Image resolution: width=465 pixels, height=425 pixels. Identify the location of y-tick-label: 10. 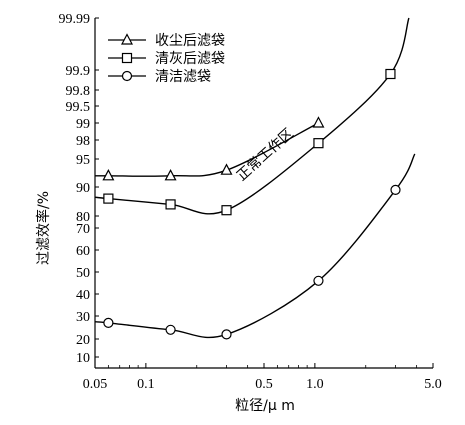
(83, 358).